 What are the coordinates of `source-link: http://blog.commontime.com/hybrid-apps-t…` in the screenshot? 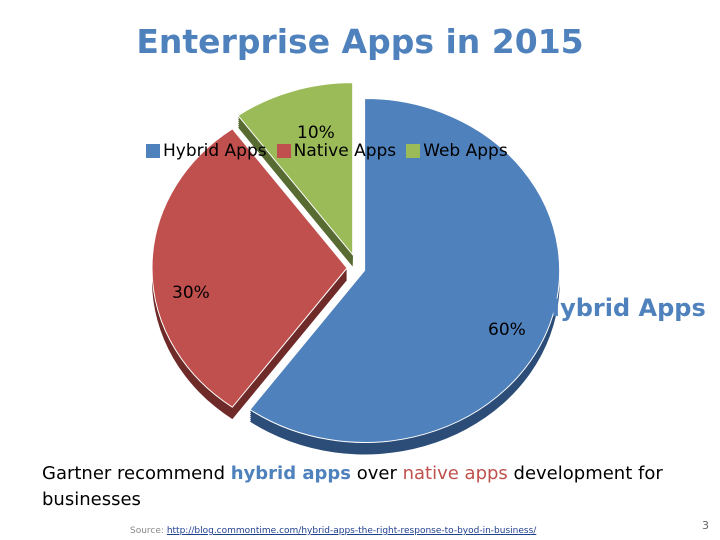 It's located at (351, 531).